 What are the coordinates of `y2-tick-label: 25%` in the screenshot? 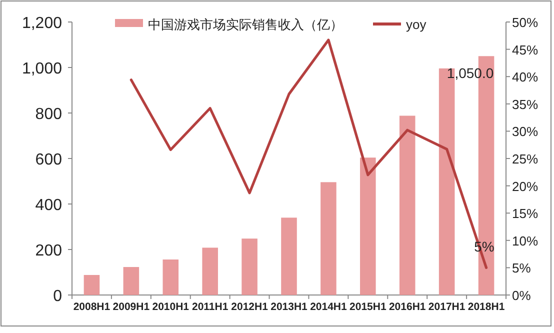 It's located at (525, 159).